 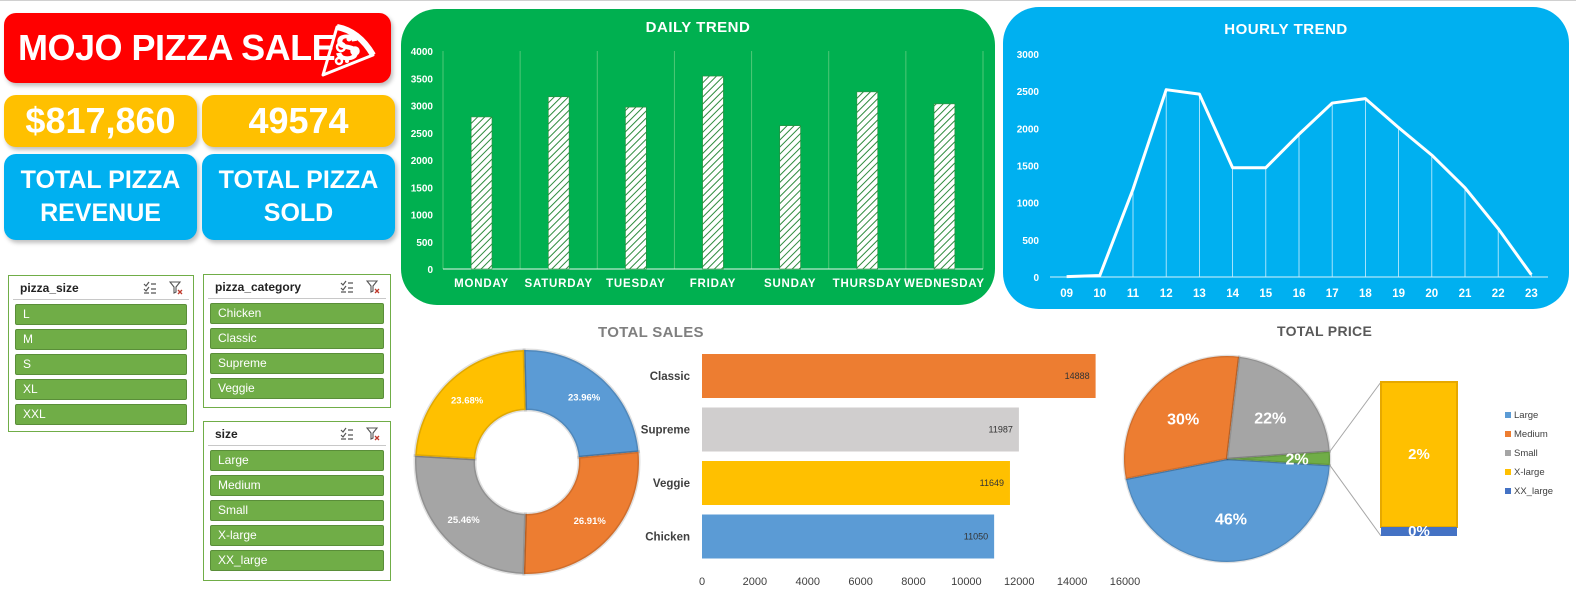 I want to click on daily-x-label-tuesday: TUESDAY, so click(x=636, y=284).